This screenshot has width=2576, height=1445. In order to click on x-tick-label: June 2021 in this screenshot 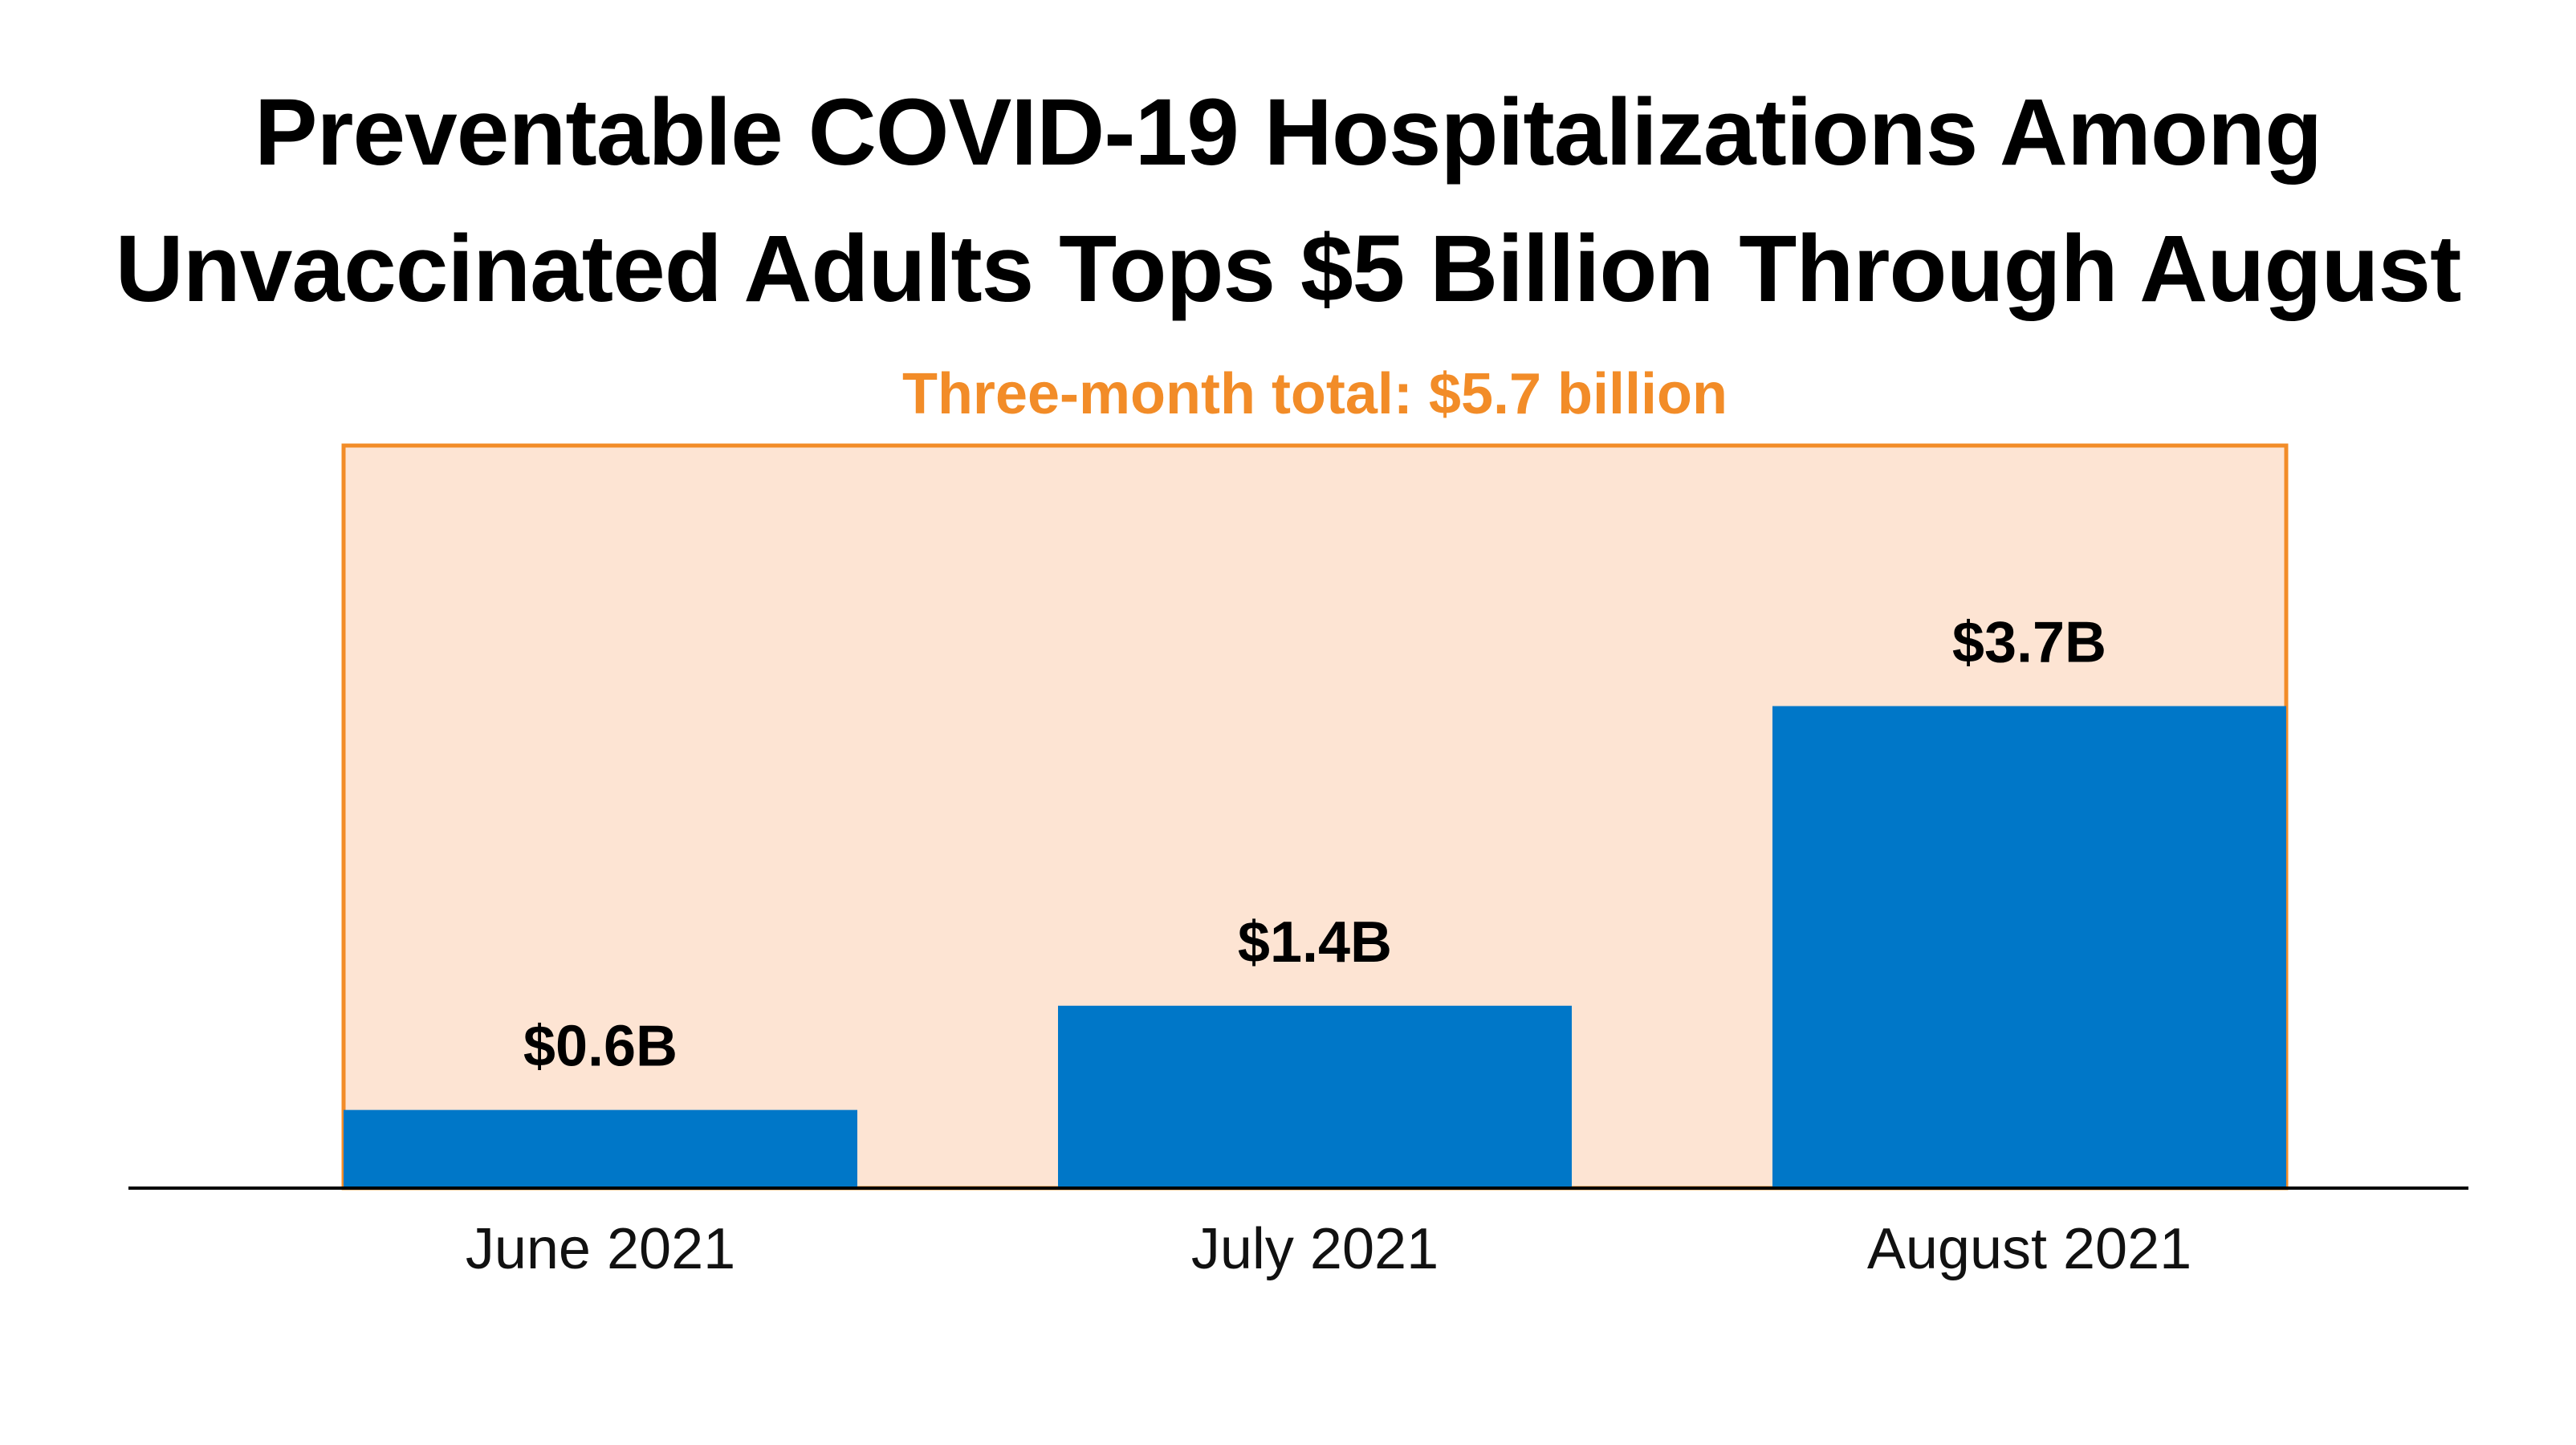, I will do `click(600, 1249)`.